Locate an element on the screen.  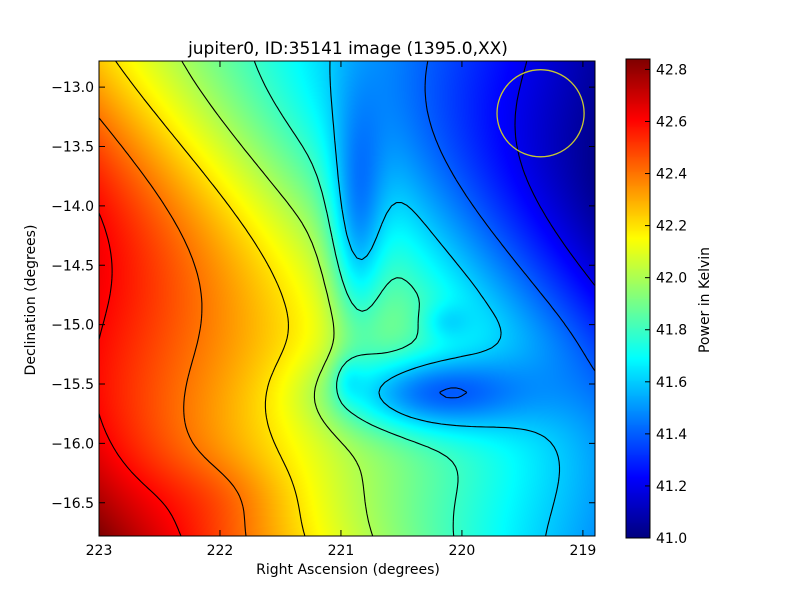
y-axis-label: Declination (degrees) is located at coordinates (31, 300).